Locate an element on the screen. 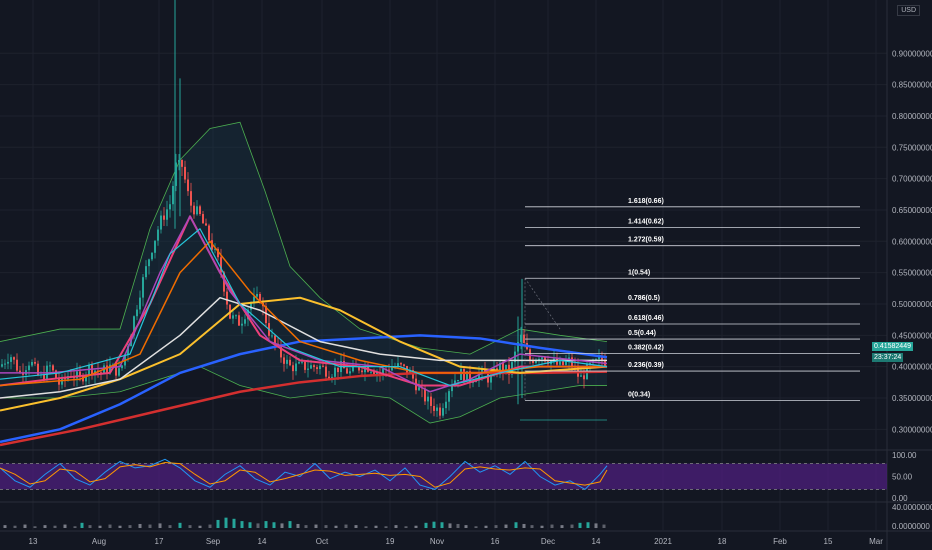 The width and height of the screenshot is (932, 550). price-axis-label: 0.85000000 is located at coordinates (912, 85).